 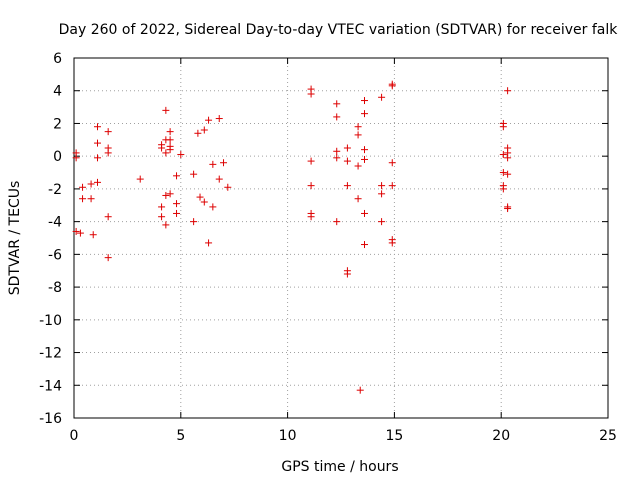 I want to click on y-tick-label: -12, so click(x=50, y=354).